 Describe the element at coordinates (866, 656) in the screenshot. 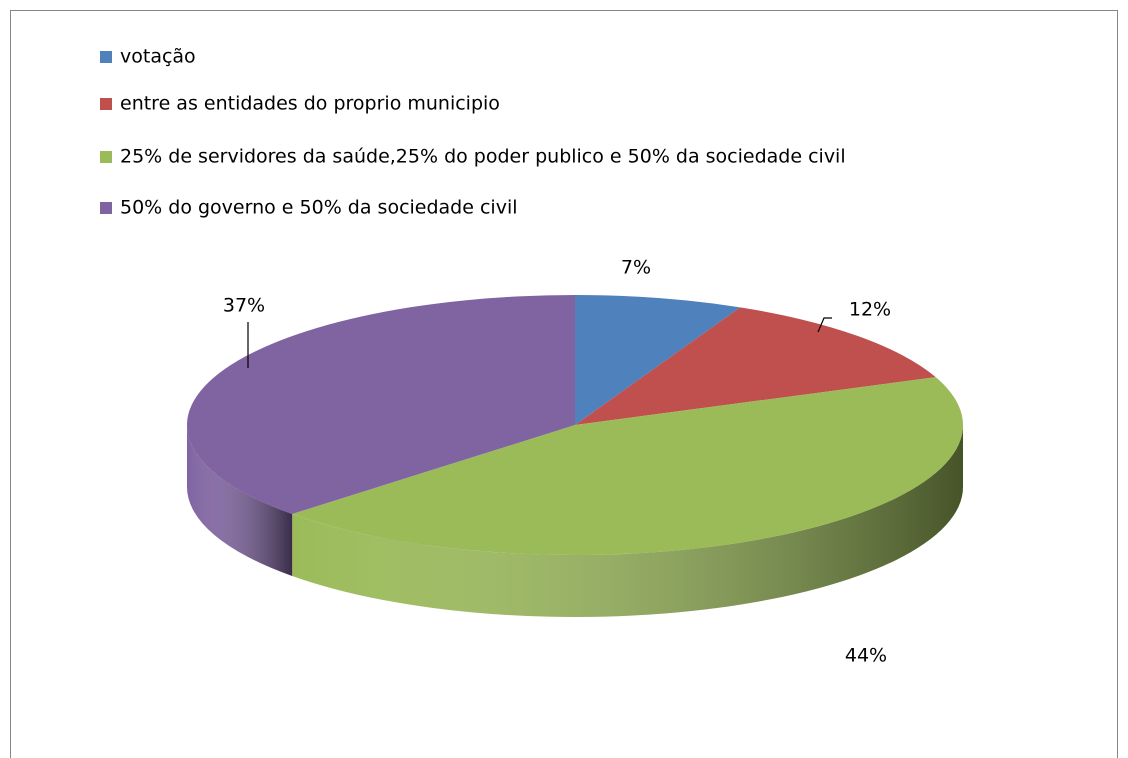

I see `data-label: 44%` at that location.